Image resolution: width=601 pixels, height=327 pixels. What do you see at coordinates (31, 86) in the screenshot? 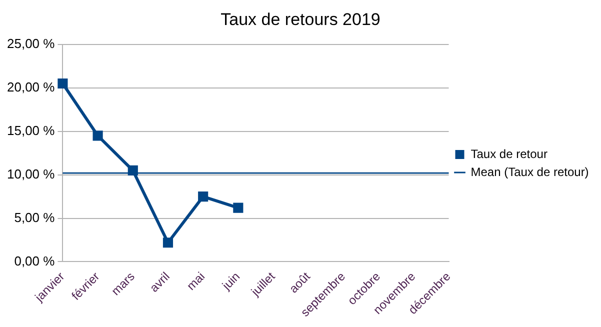
I see `y-tick-label: 20,00 %` at bounding box center [31, 86].